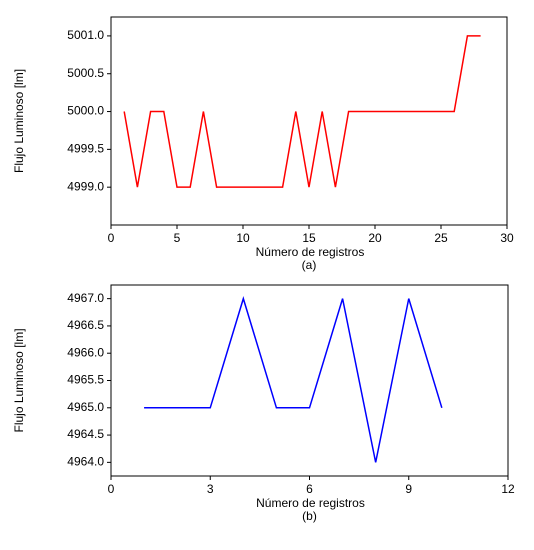 The height and width of the screenshot is (550, 534). I want to click on y-tick-label: 4966.0, so click(85, 352).